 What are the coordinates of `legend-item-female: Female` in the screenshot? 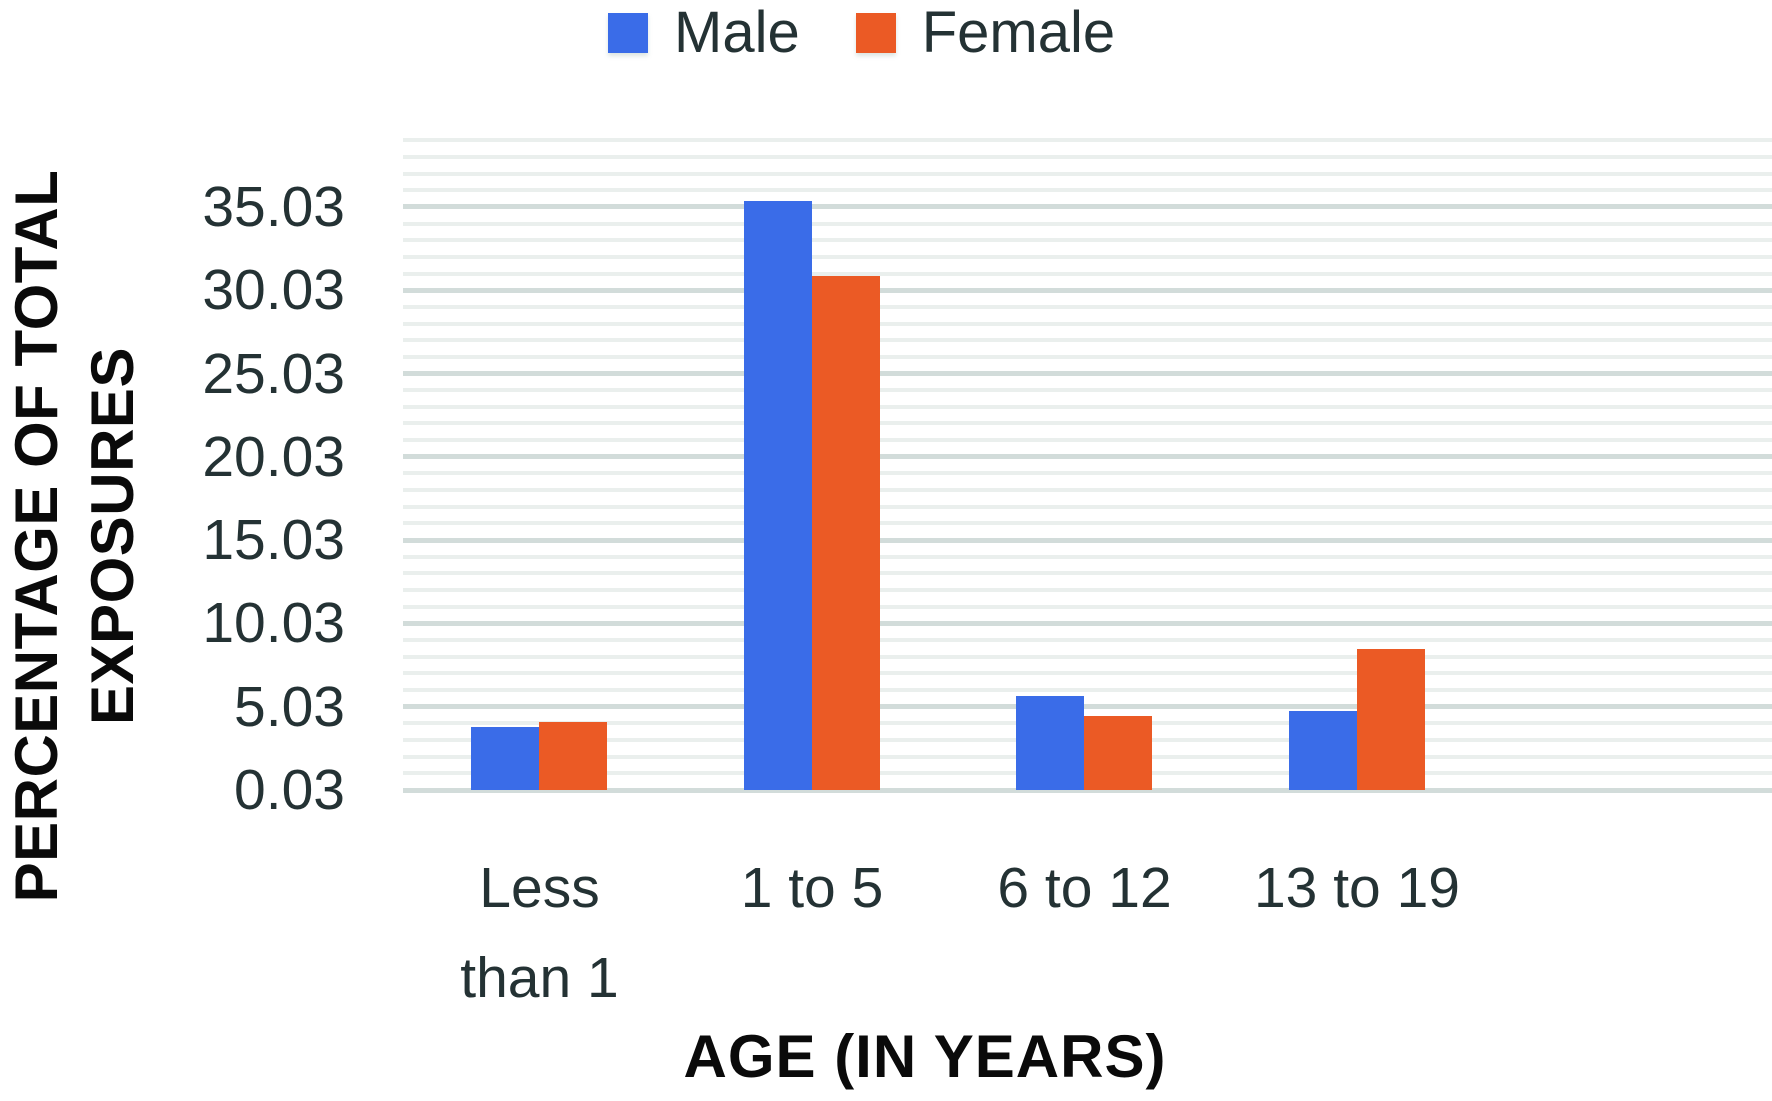 It's located at (985, 32).